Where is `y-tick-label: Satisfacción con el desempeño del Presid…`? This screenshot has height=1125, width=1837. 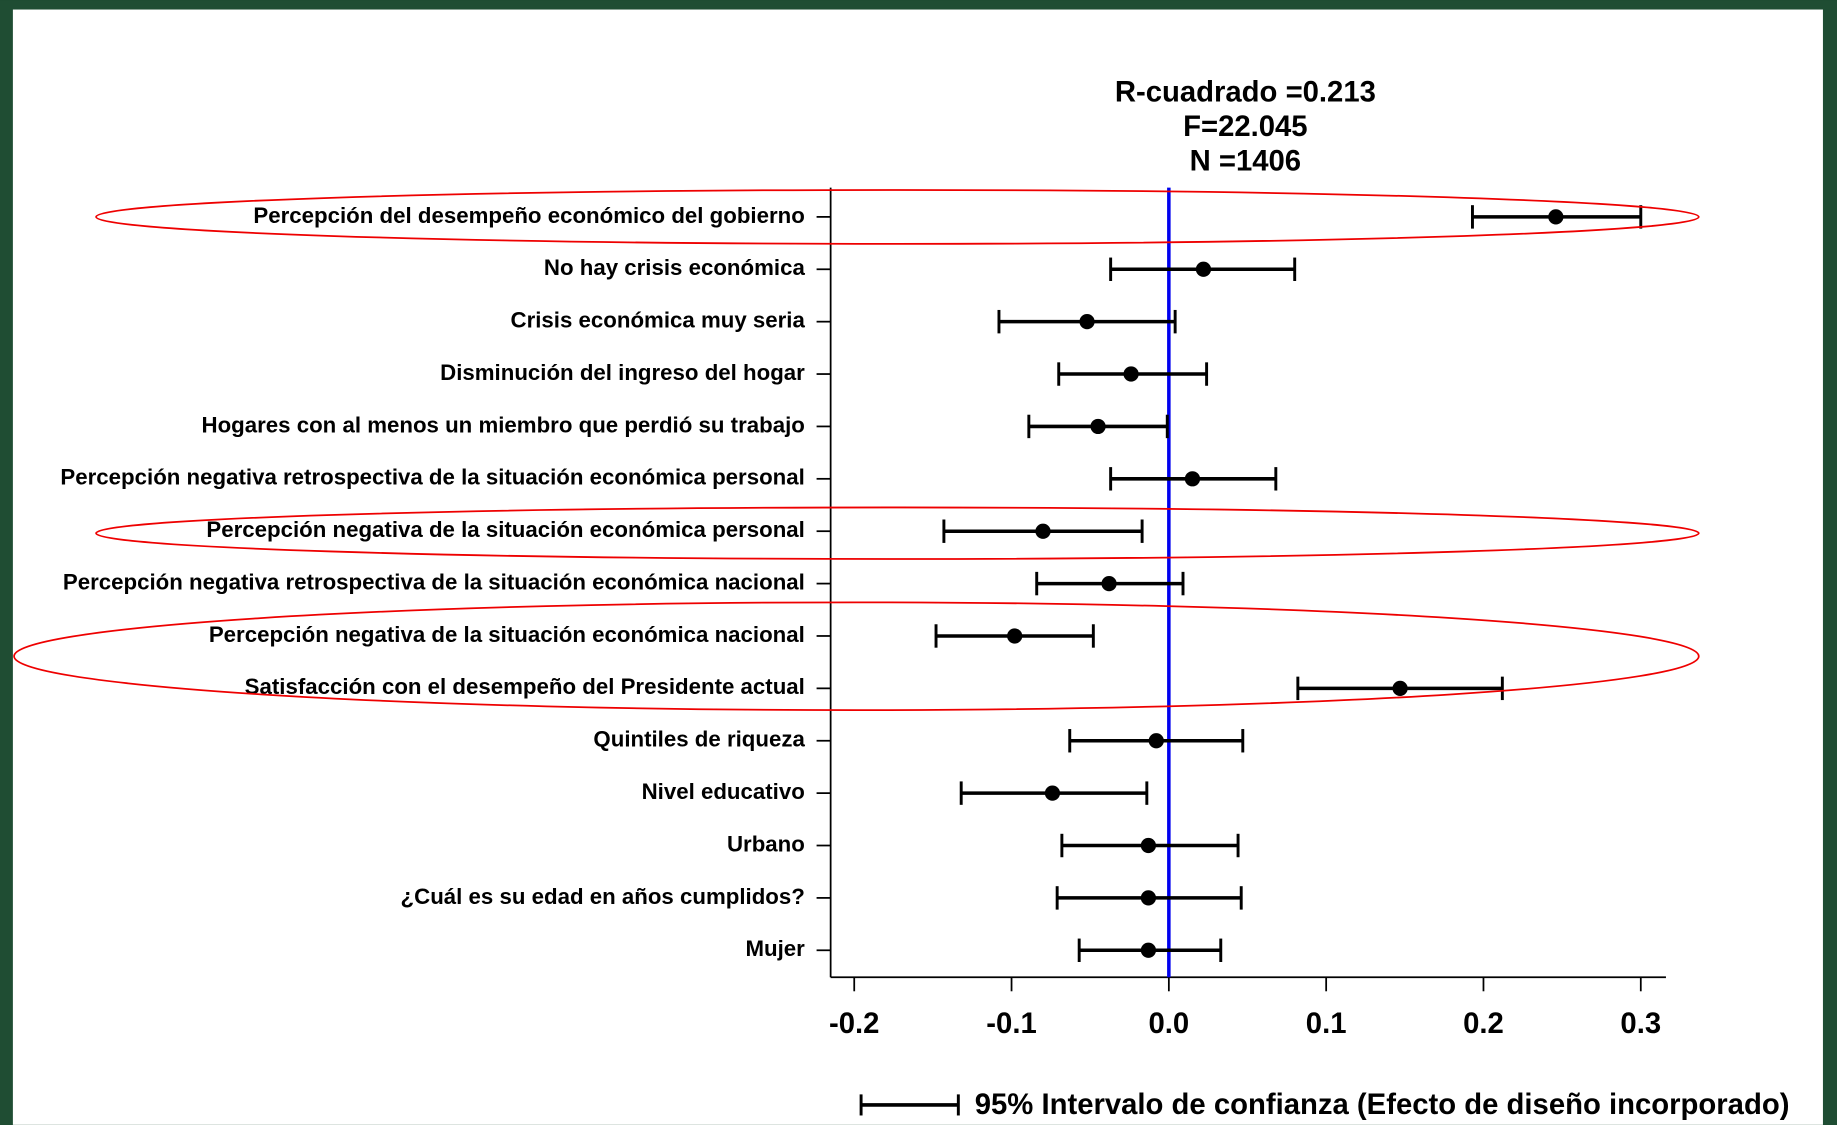 y-tick-label: Satisfacción con el desempeño del Presid… is located at coordinates (525, 686).